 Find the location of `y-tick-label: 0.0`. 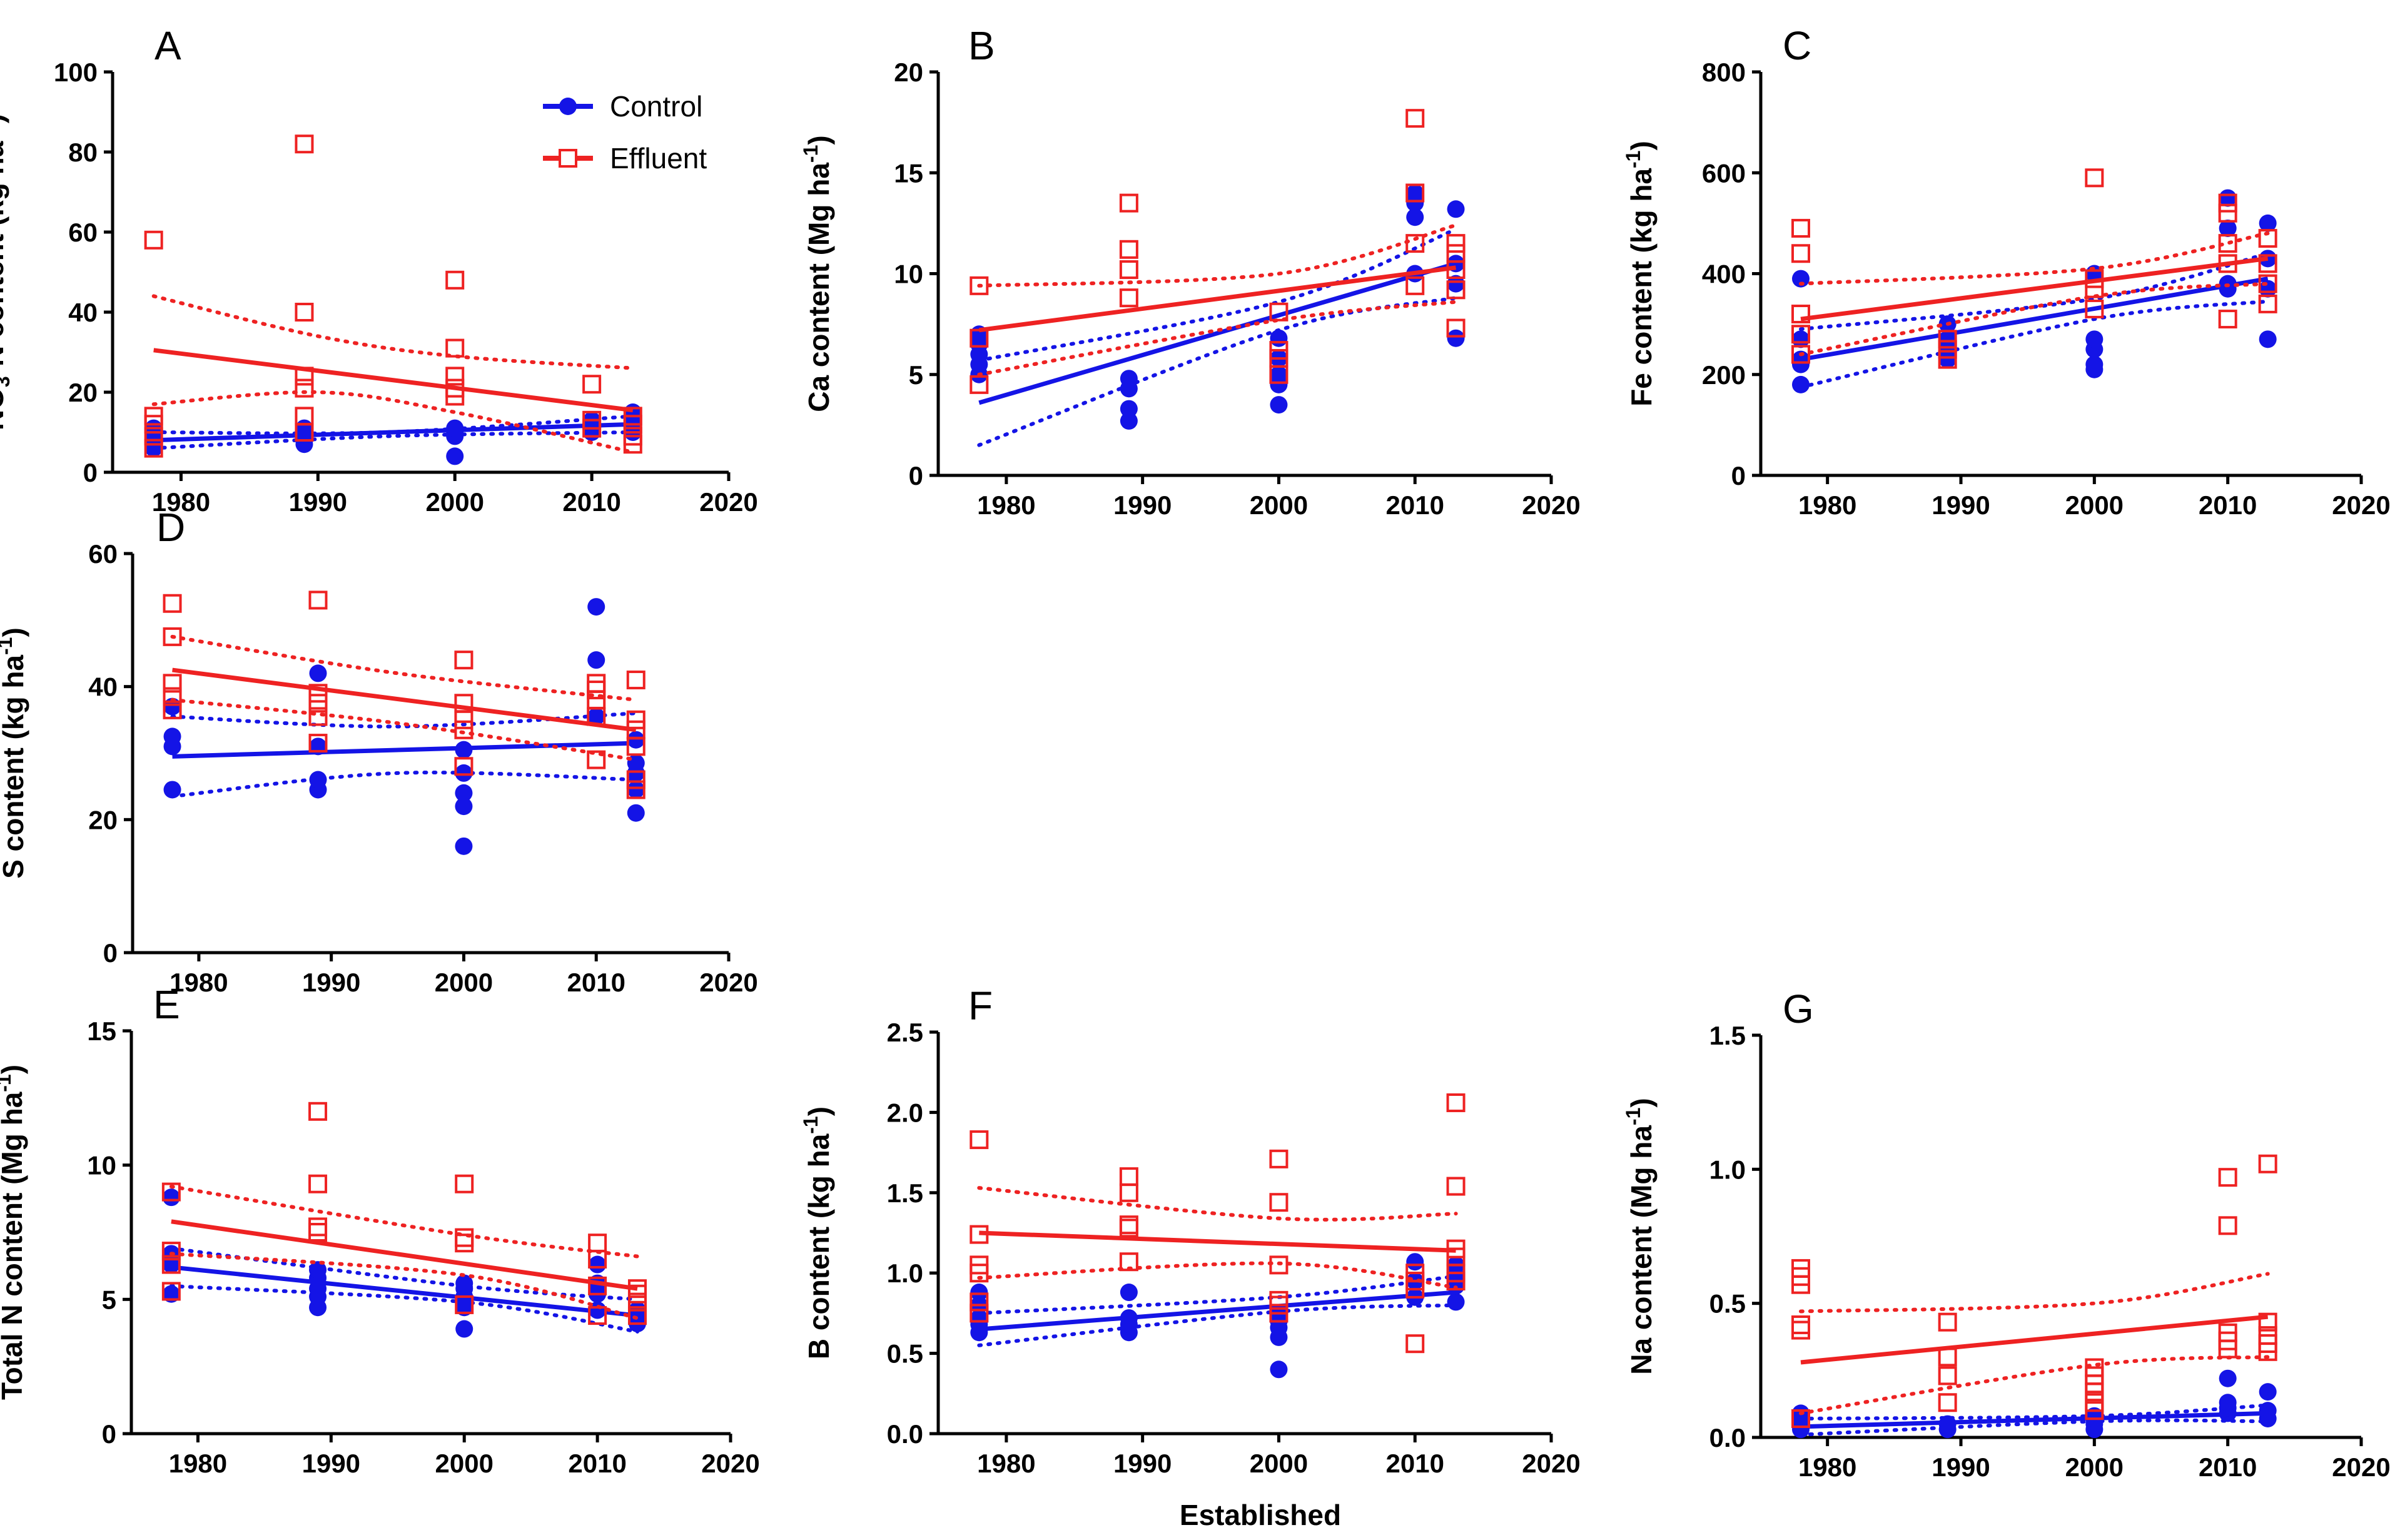

y-tick-label: 0.0 is located at coordinates (905, 1434).